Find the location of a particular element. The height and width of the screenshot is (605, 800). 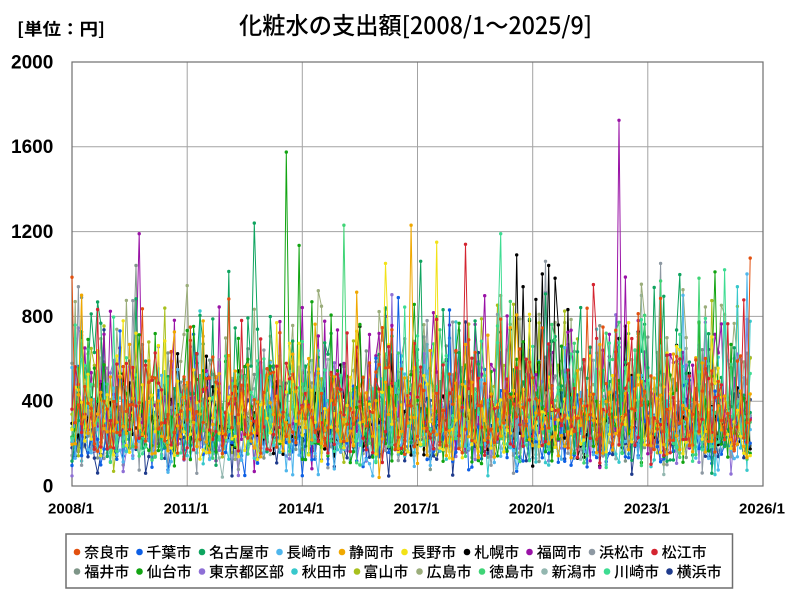

svg-text: 400 is located at coordinates (38, 402).